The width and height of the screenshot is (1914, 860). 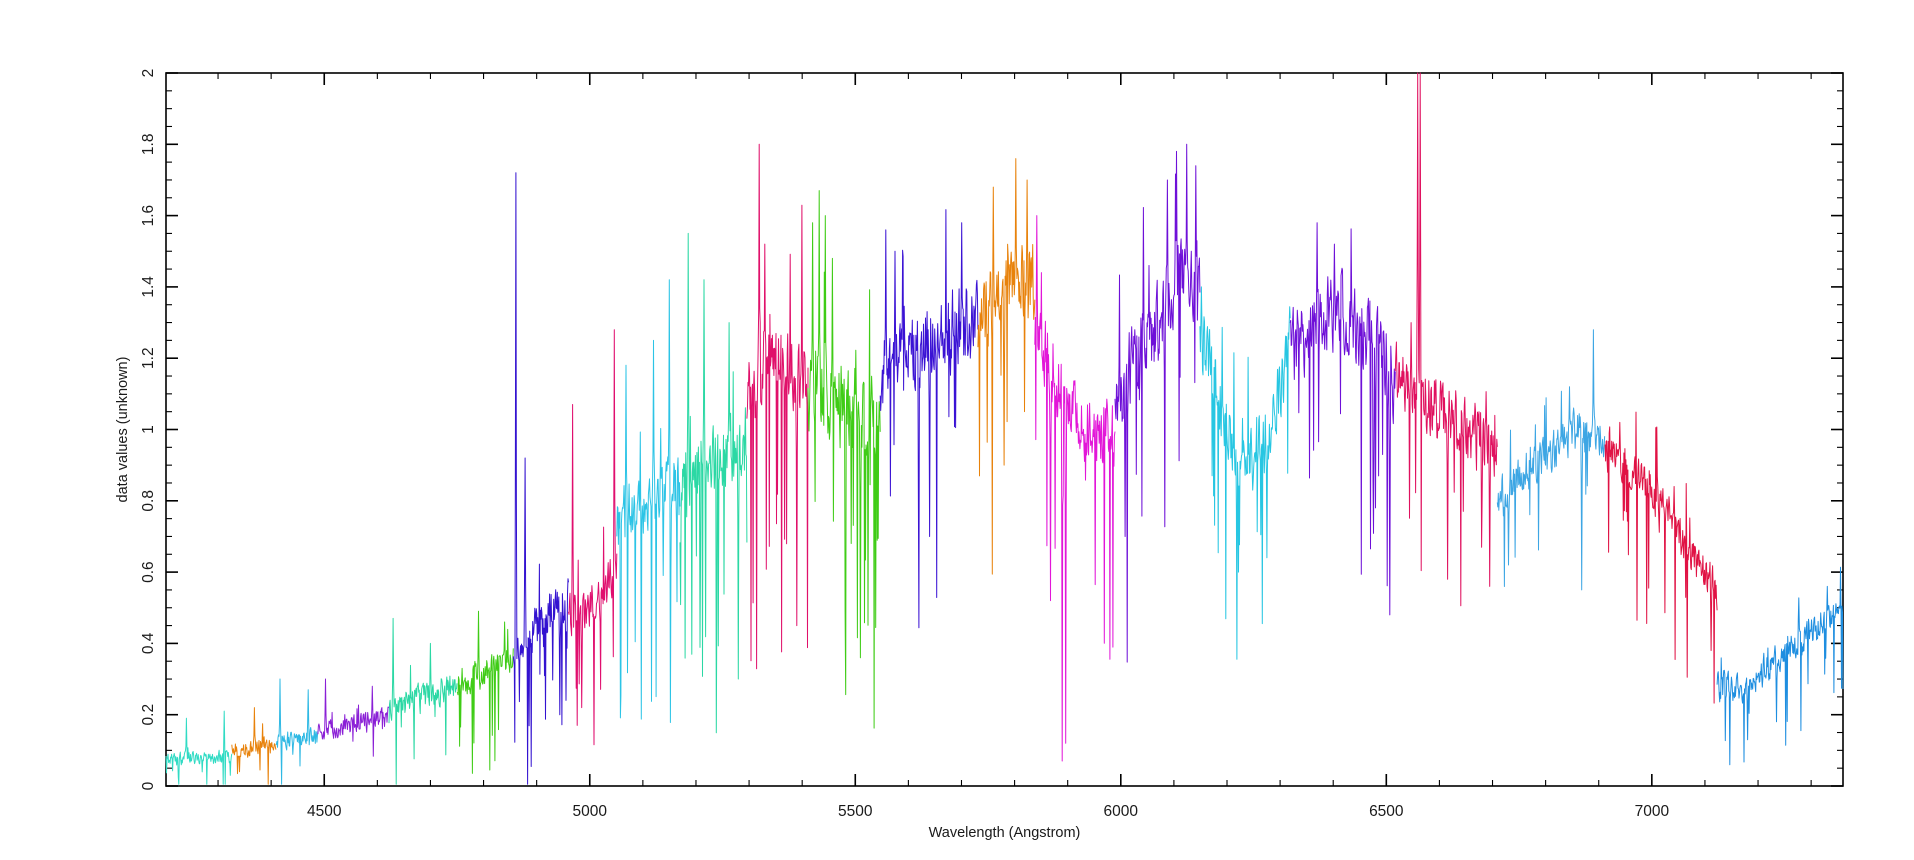 What do you see at coordinates (590, 811) in the screenshot?
I see `x-tick-label: 5000` at bounding box center [590, 811].